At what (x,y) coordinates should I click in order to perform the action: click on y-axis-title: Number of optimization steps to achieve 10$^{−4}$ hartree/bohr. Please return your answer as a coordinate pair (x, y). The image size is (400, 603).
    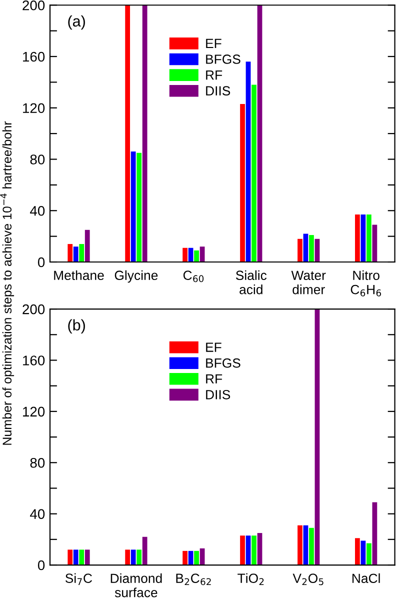
    Looking at the image, I should click on (7, 283).